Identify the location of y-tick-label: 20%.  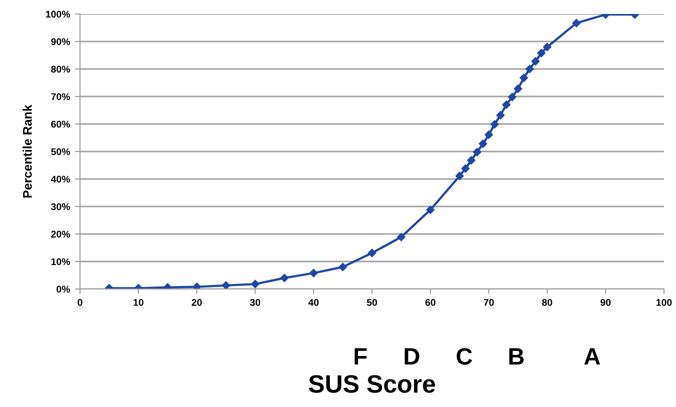
(60, 234).